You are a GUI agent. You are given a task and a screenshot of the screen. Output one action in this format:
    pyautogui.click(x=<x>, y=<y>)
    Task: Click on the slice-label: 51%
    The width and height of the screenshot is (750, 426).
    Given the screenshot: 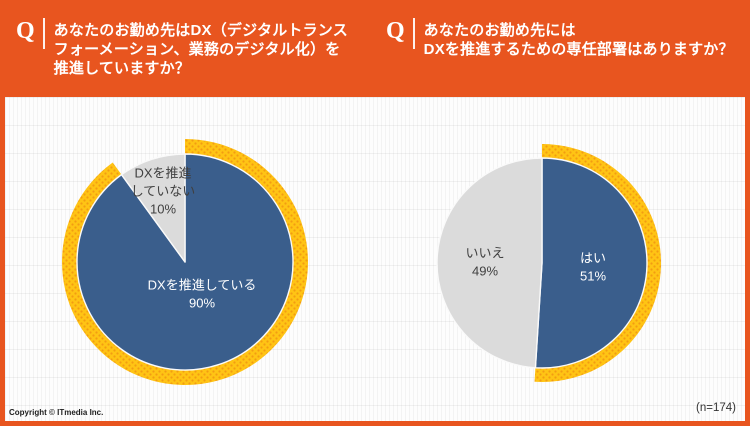 What is the action you would take?
    pyautogui.click(x=593, y=276)
    